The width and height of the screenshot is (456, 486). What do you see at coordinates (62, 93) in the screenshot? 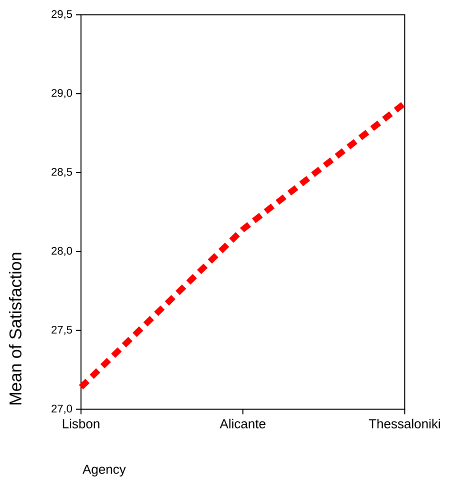
I see `y-tick-label: 29,0` at bounding box center [62, 93].